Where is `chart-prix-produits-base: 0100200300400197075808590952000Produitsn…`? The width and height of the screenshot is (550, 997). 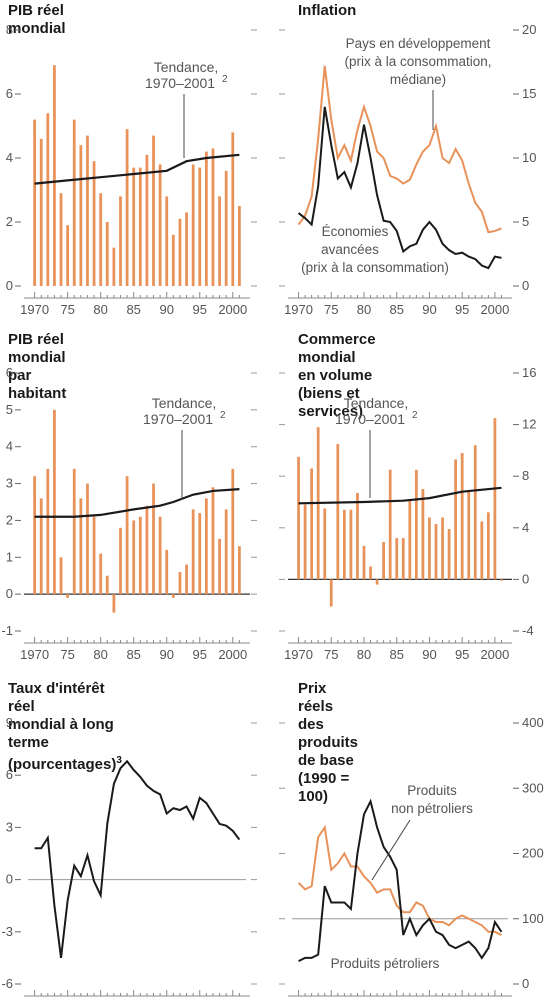
chart-prix-produits-base: 0100200300400197075808590952000Produitsn… is located at coordinates (411, 856).